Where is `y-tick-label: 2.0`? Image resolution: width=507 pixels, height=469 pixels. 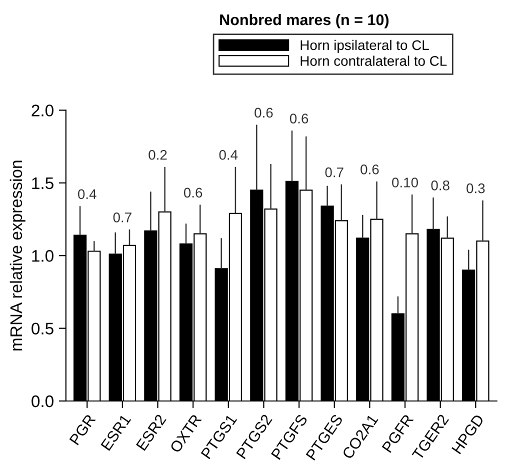
y-tick-label: 2.0 is located at coordinates (43, 110).